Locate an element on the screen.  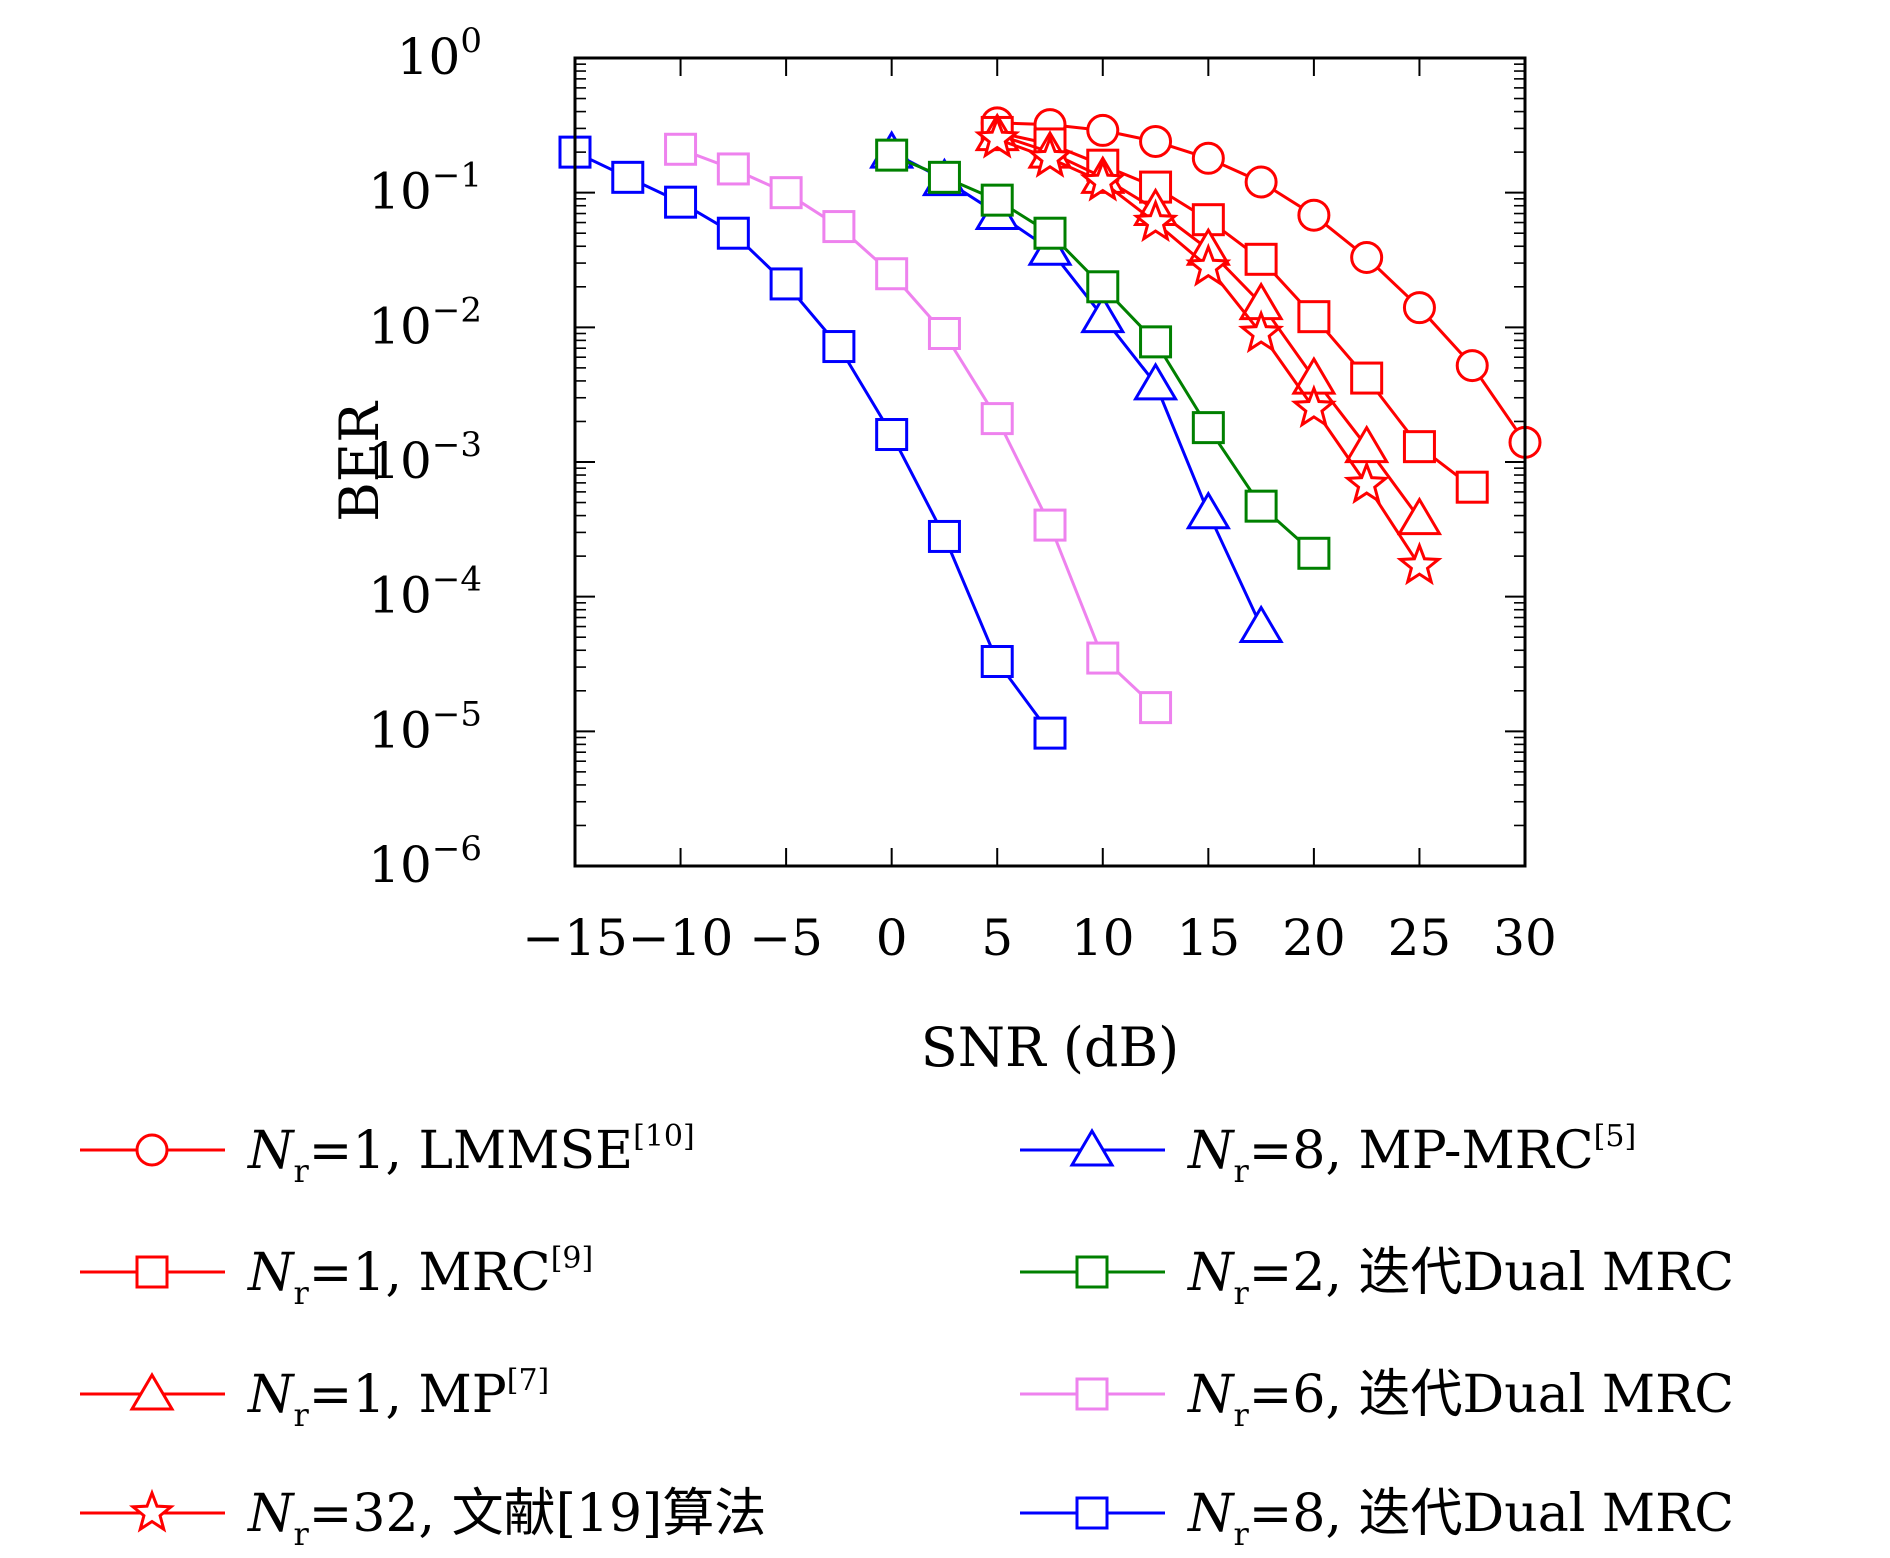
legend-label: Nr=1, MP[7] is located at coordinates (397, 1398).